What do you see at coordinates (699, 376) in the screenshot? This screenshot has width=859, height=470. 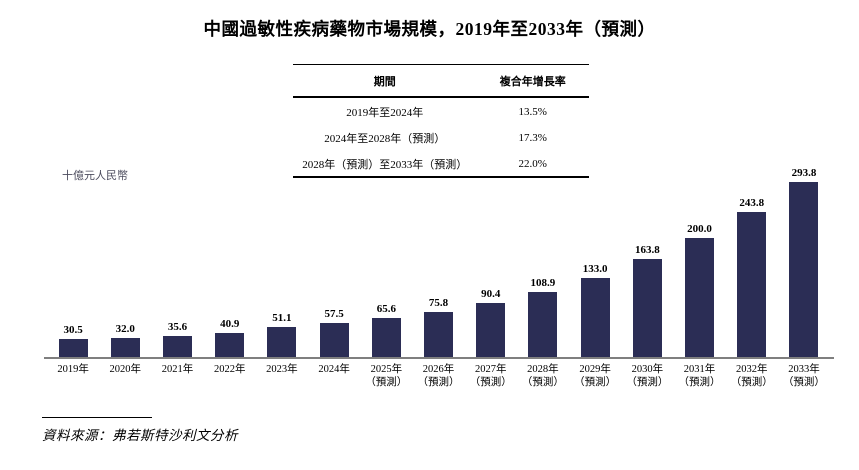 I see `x-axis-label: 2031年 （預測）` at bounding box center [699, 376].